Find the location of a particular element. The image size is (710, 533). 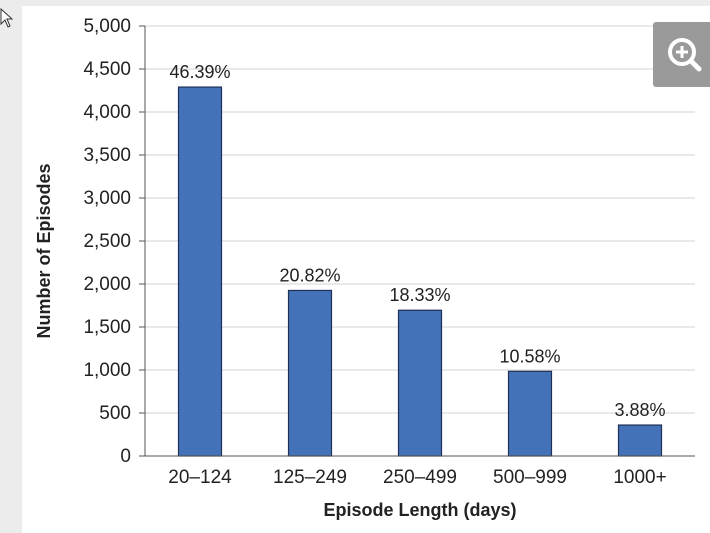

bar-data-label: 10.58% is located at coordinates (529, 356).